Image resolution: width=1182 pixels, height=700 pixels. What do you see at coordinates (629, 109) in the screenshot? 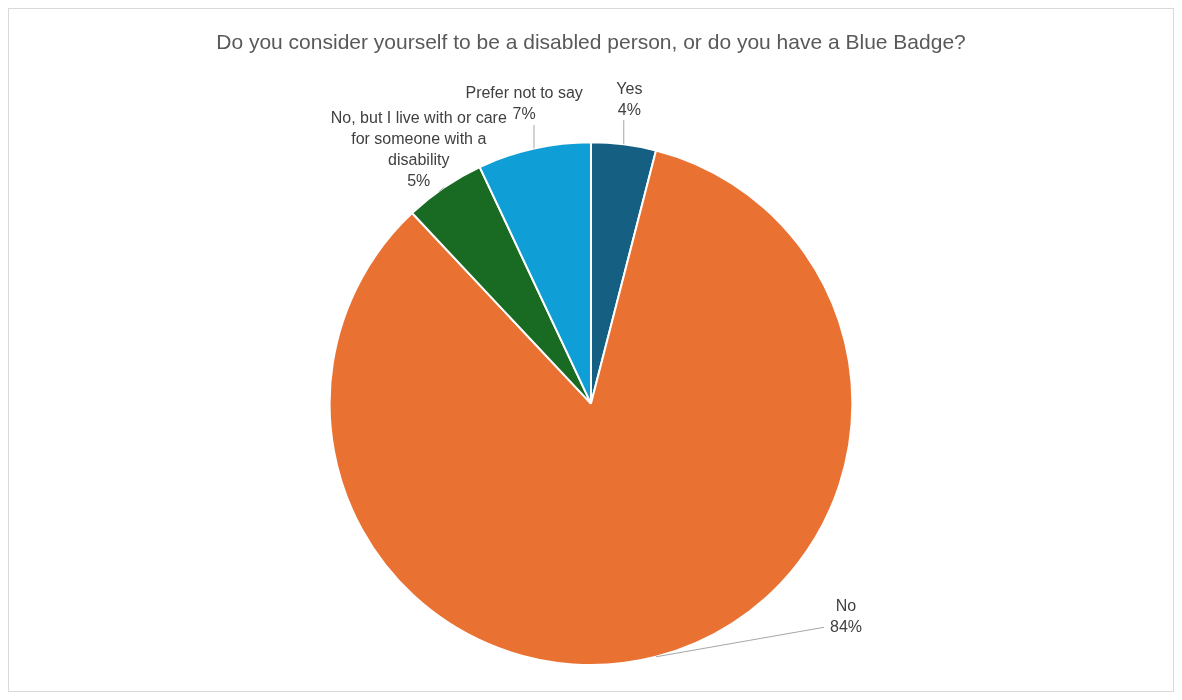
I see `data-label: 4%` at bounding box center [629, 109].